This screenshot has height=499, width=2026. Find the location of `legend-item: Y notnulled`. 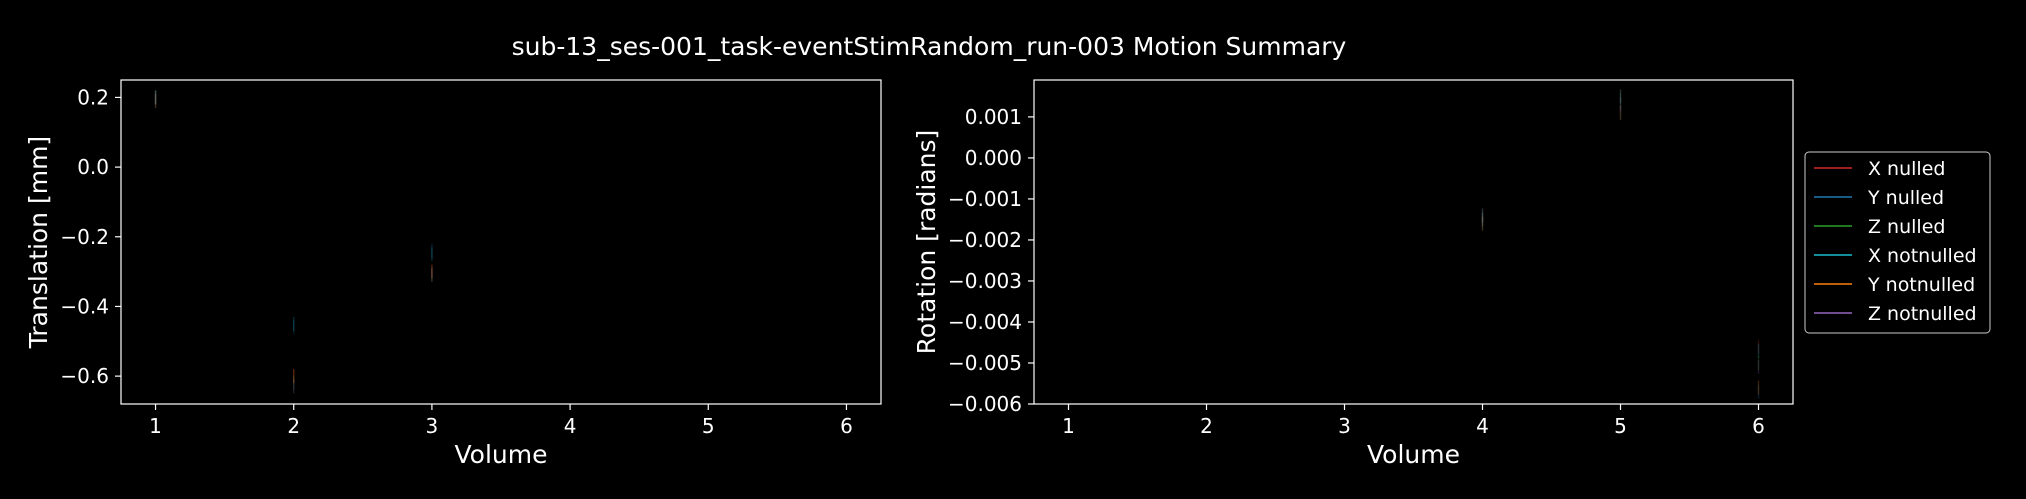

legend-item: Y notnulled is located at coordinates (1894, 285).